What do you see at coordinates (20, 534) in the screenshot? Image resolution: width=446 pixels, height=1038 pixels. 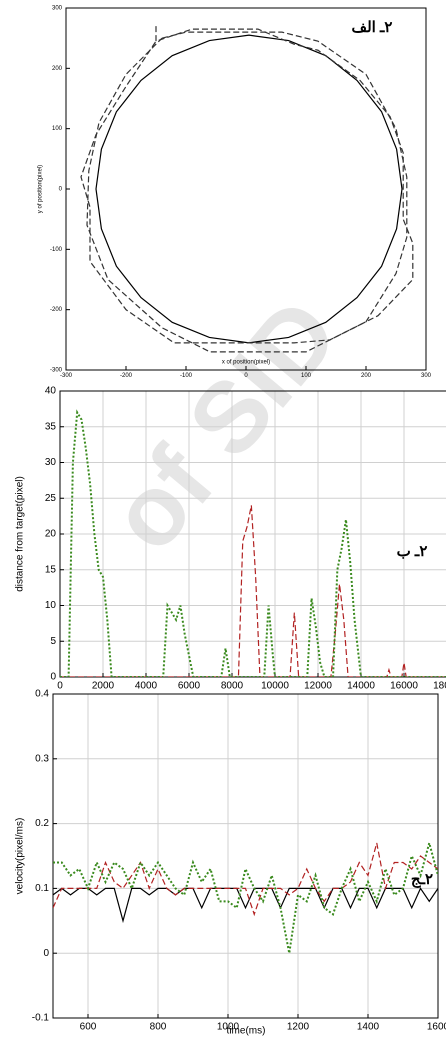 I see `y-axis-label: distance from target(pixel)` at bounding box center [20, 534].